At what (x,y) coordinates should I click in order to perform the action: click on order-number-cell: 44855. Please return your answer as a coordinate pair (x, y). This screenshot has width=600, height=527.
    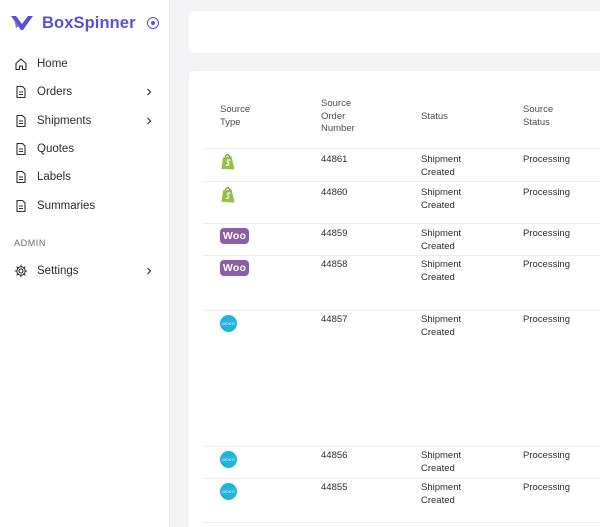
    Looking at the image, I should click on (334, 487).